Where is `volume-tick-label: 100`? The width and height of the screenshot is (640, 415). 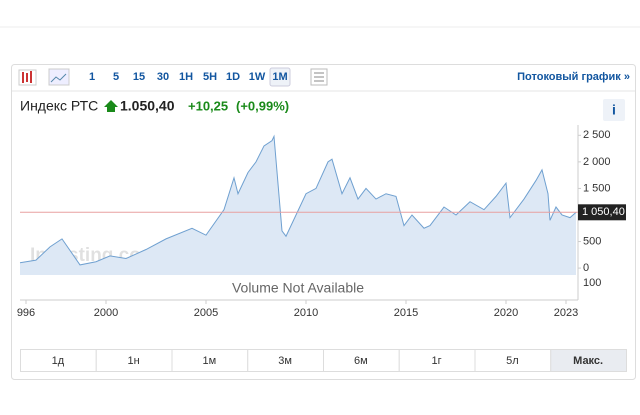 volume-tick-label: 100 is located at coordinates (592, 283).